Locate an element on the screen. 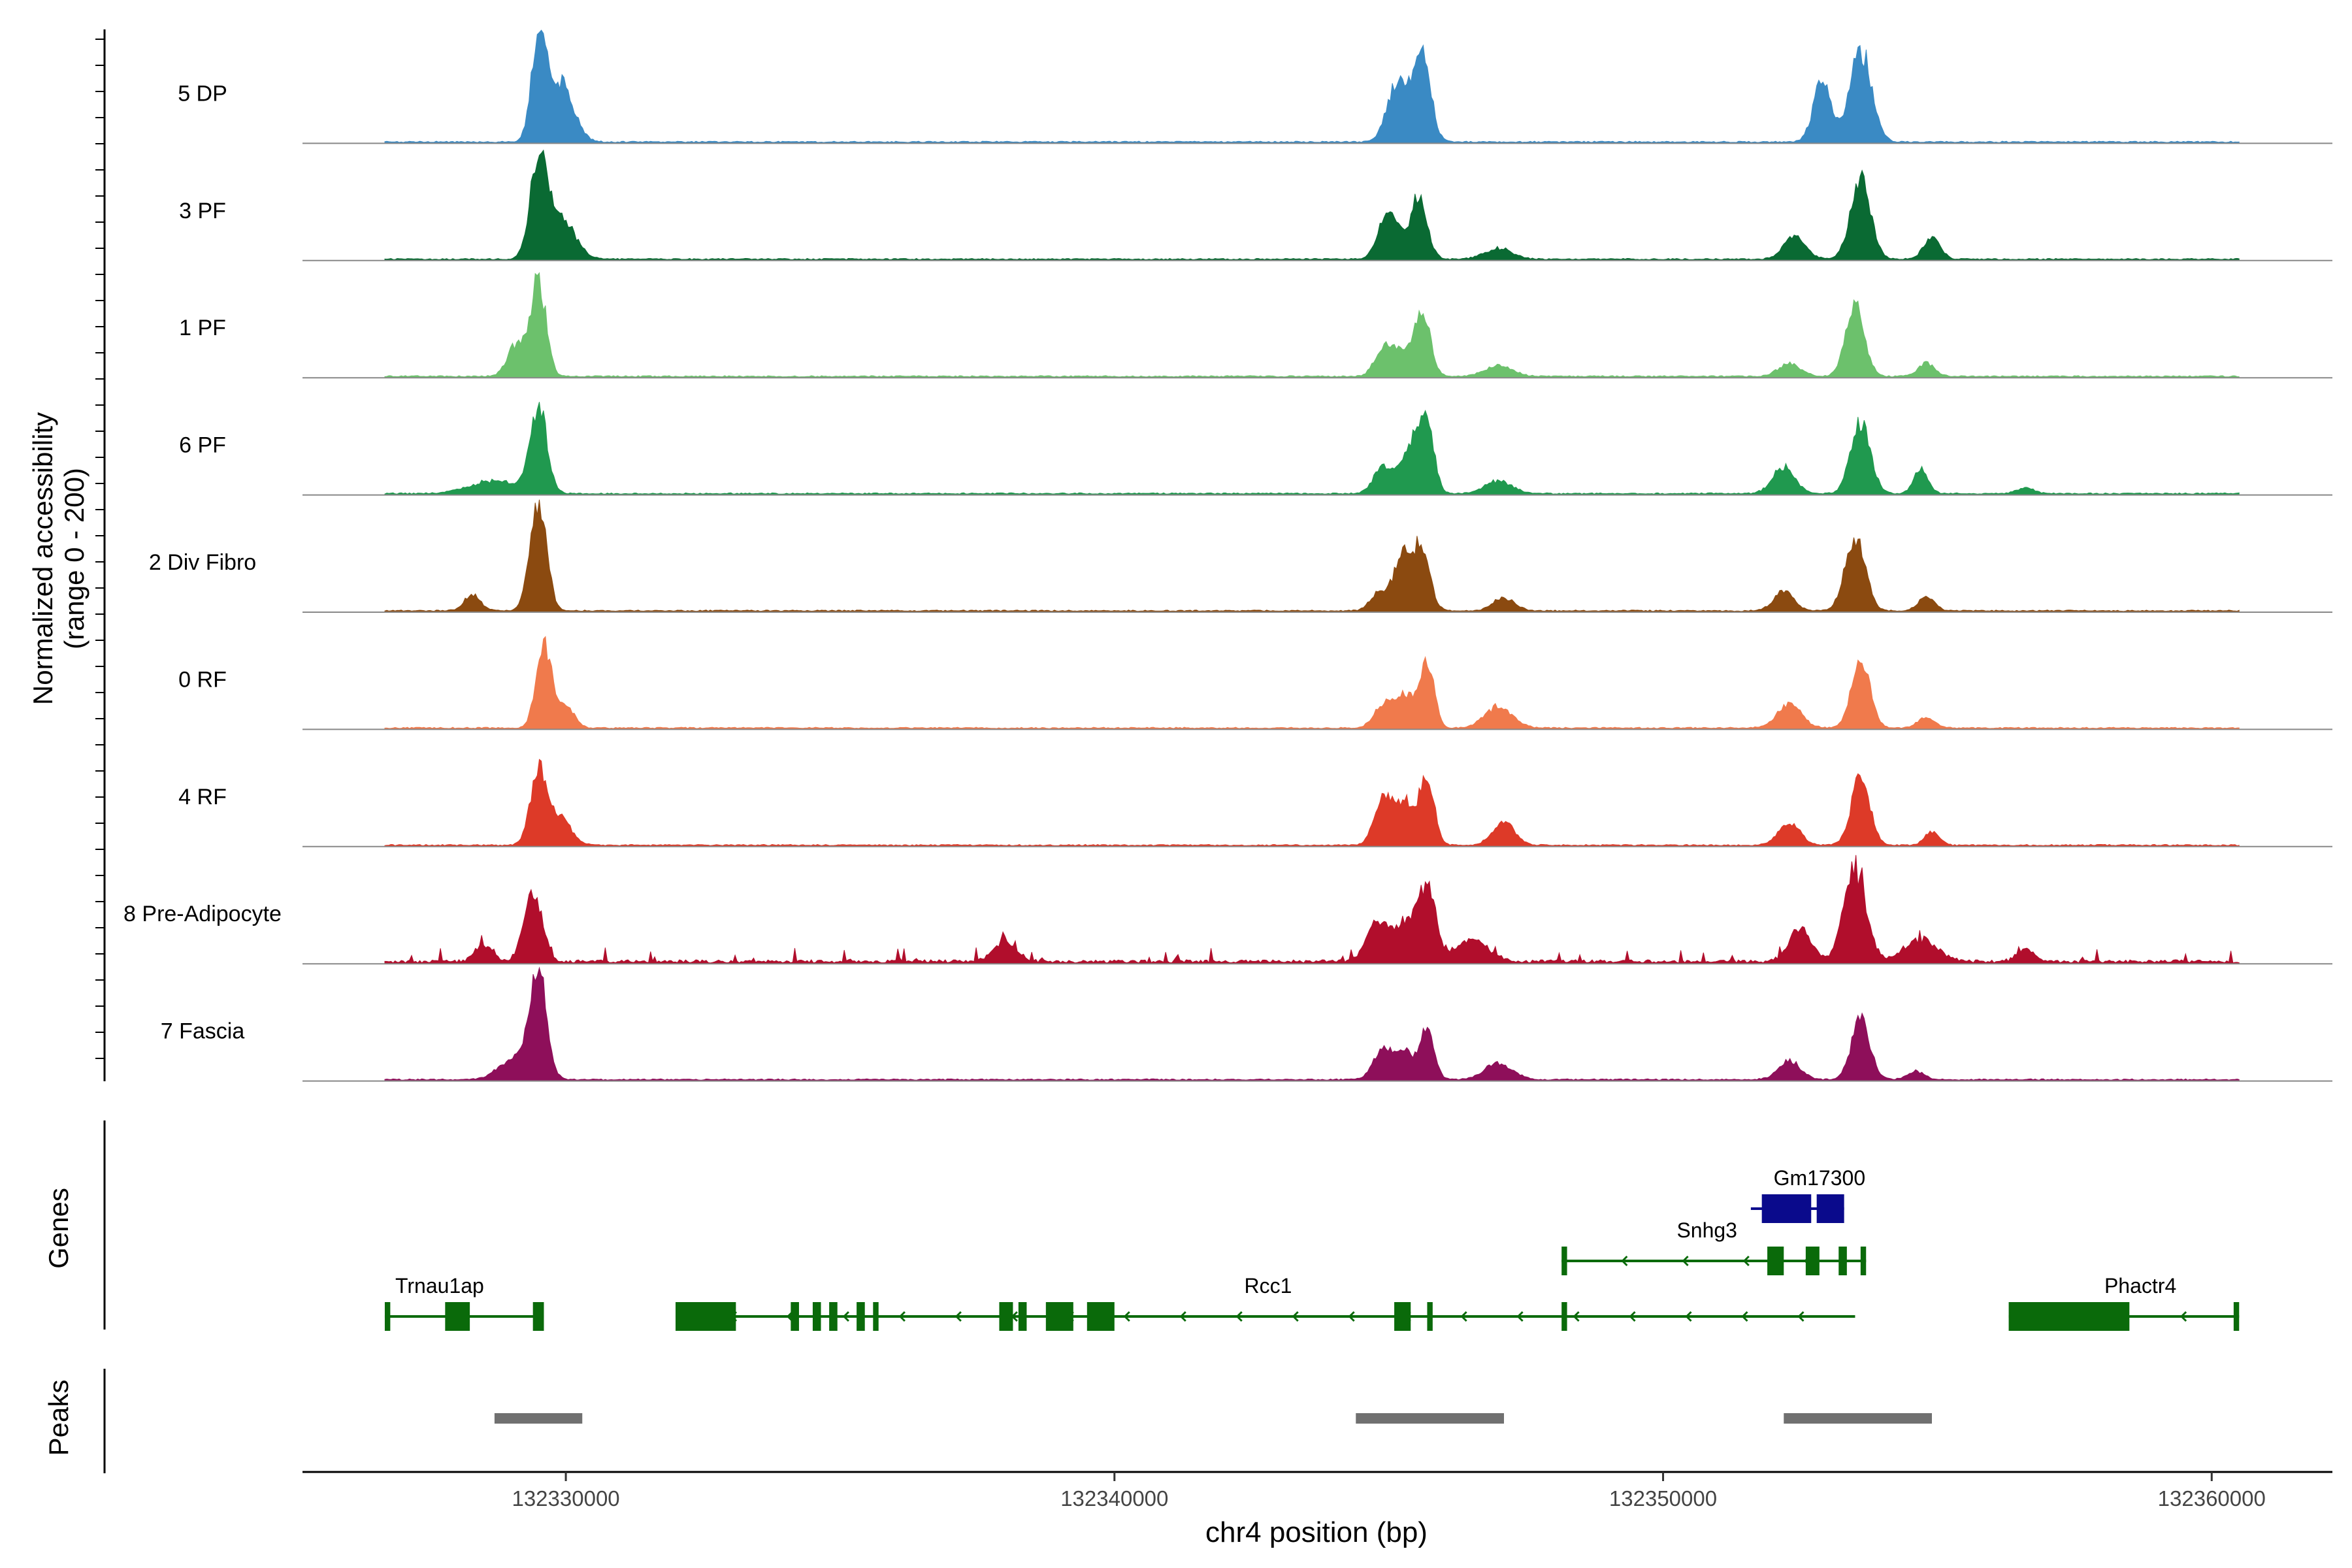  track-2-div-fibro: 2 Div Fibro is located at coordinates (1240, 556).